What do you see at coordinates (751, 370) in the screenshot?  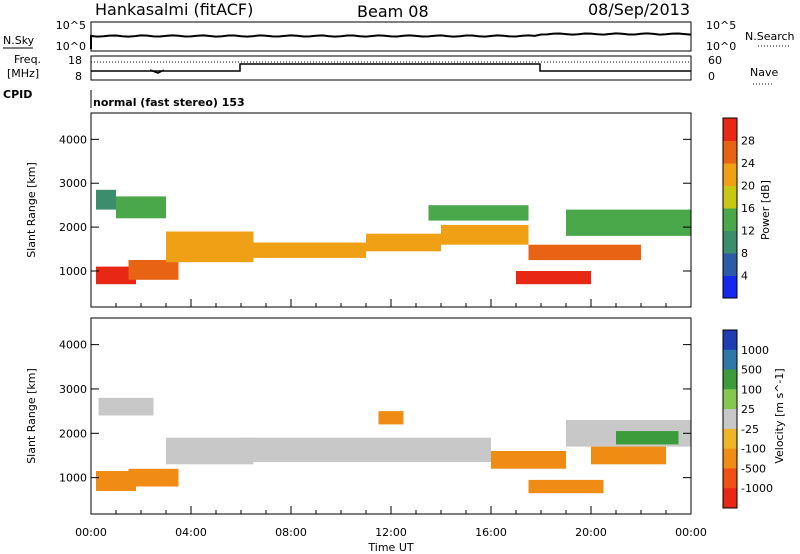 I see `velocity-colorbar-tick-1: 500` at bounding box center [751, 370].